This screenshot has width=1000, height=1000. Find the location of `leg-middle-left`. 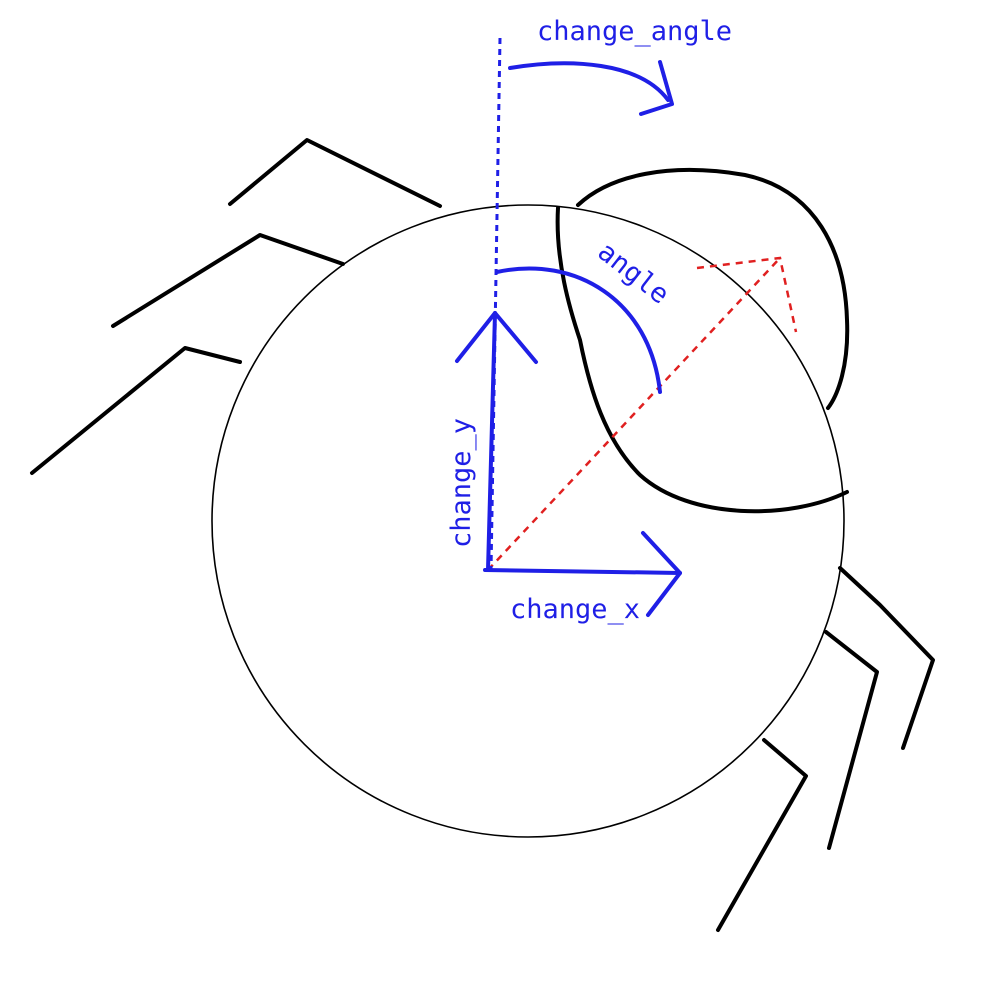

leg-middle-left is located at coordinates (228, 280).